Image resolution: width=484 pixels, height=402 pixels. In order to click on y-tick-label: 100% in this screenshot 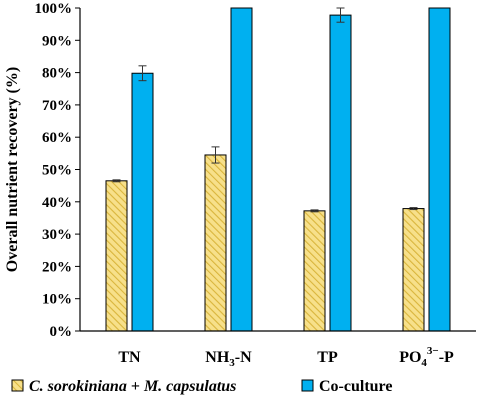, I will do `click(54, 9)`.